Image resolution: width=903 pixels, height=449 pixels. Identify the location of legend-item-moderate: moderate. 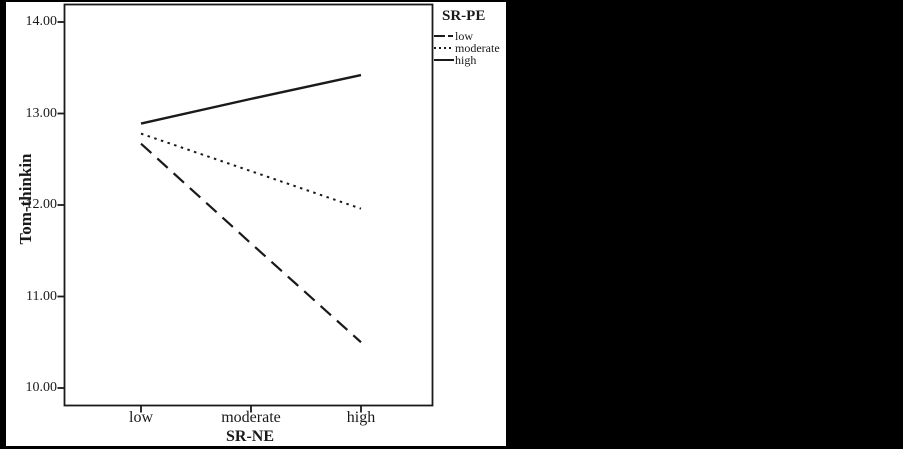
(471, 48).